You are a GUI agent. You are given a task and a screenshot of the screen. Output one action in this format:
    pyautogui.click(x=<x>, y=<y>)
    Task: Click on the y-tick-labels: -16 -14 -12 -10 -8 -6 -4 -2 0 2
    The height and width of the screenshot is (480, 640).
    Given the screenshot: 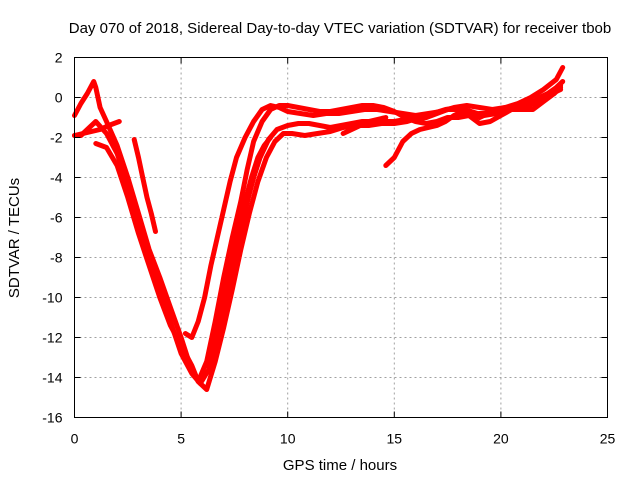 What is the action you would take?
    pyautogui.click(x=52, y=238)
    